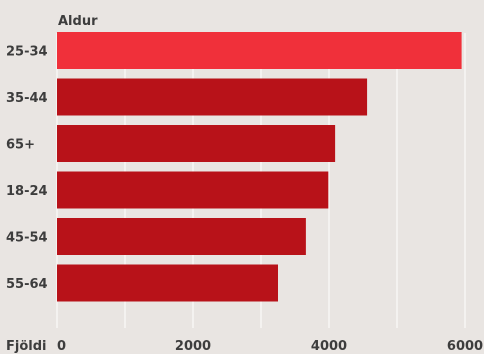  Describe the element at coordinates (26, 346) in the screenshot. I see `x-axis-title: Fjöldi` at that location.